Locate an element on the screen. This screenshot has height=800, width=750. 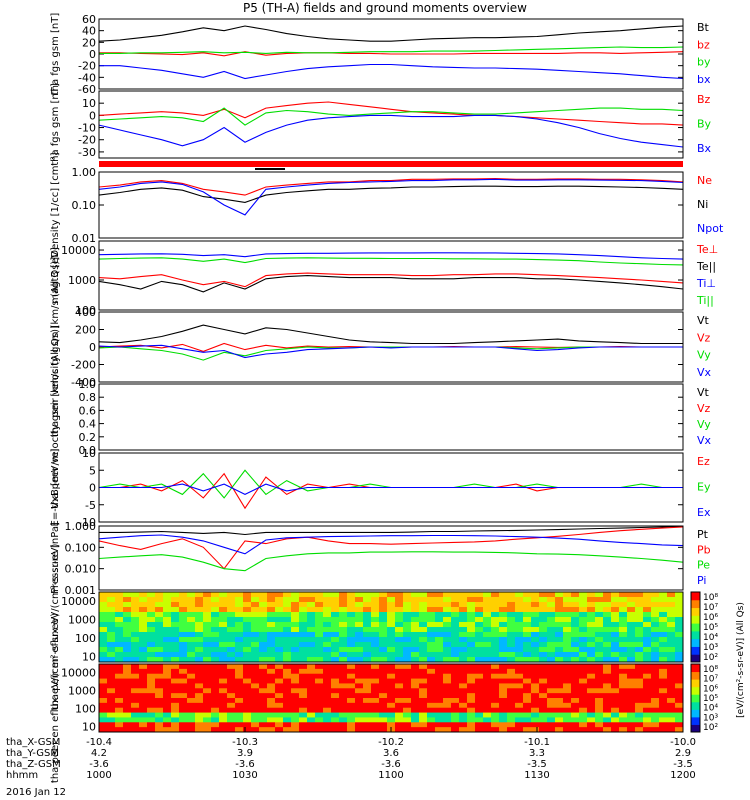
colorbar-tick: 10² is located at coordinates (710, 658).